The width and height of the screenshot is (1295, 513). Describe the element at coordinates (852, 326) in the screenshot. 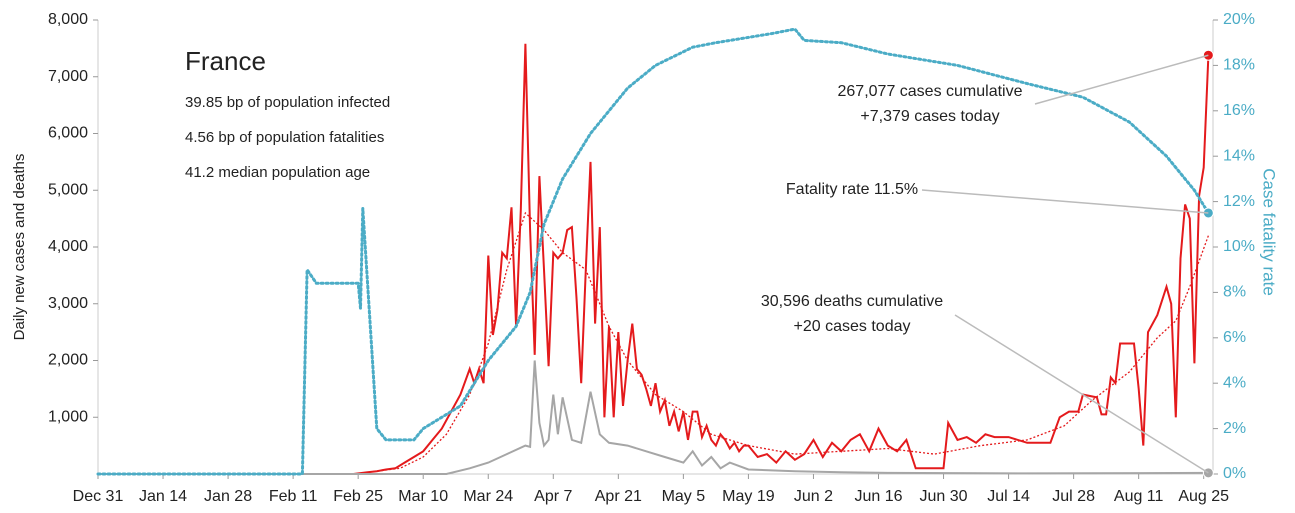

I see `annotation: +20 cases today` at that location.